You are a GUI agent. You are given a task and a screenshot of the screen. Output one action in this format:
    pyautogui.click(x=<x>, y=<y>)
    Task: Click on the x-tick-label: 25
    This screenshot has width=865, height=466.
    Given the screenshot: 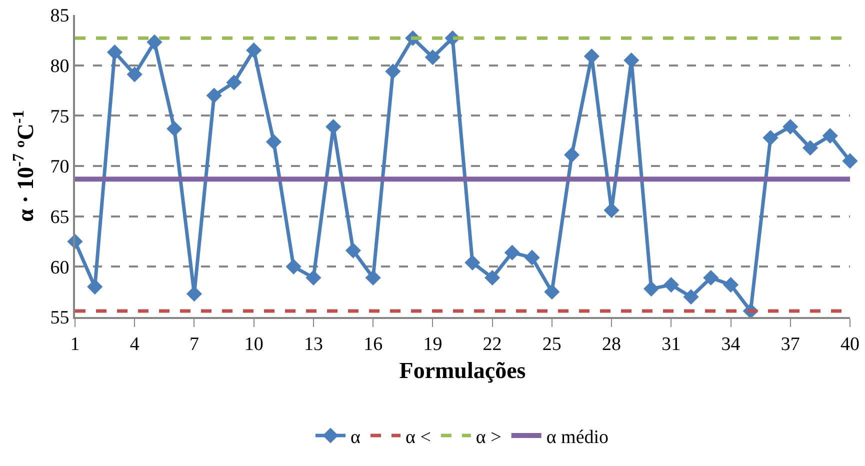 What is the action you would take?
    pyautogui.click(x=552, y=344)
    